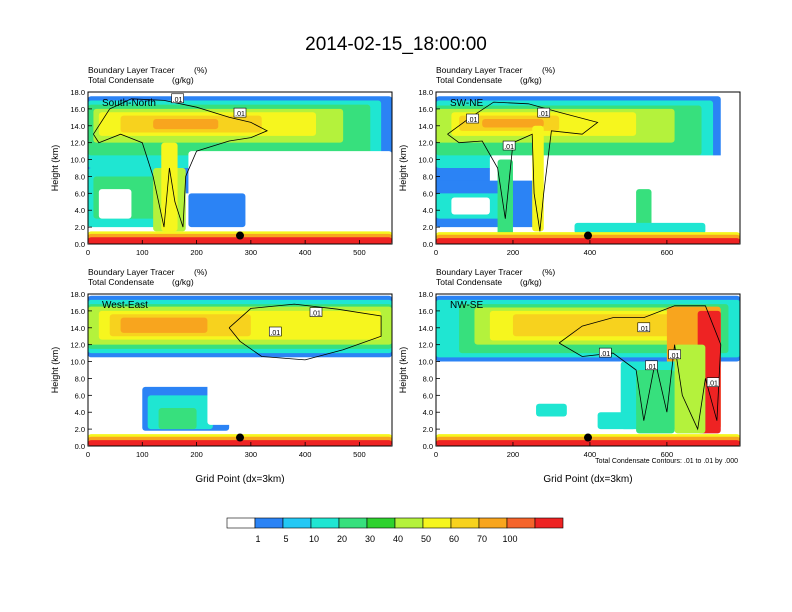 The width and height of the screenshot is (792, 612). Describe the element at coordinates (454, 539) in the screenshot. I see `colorbar-label: 60` at that location.